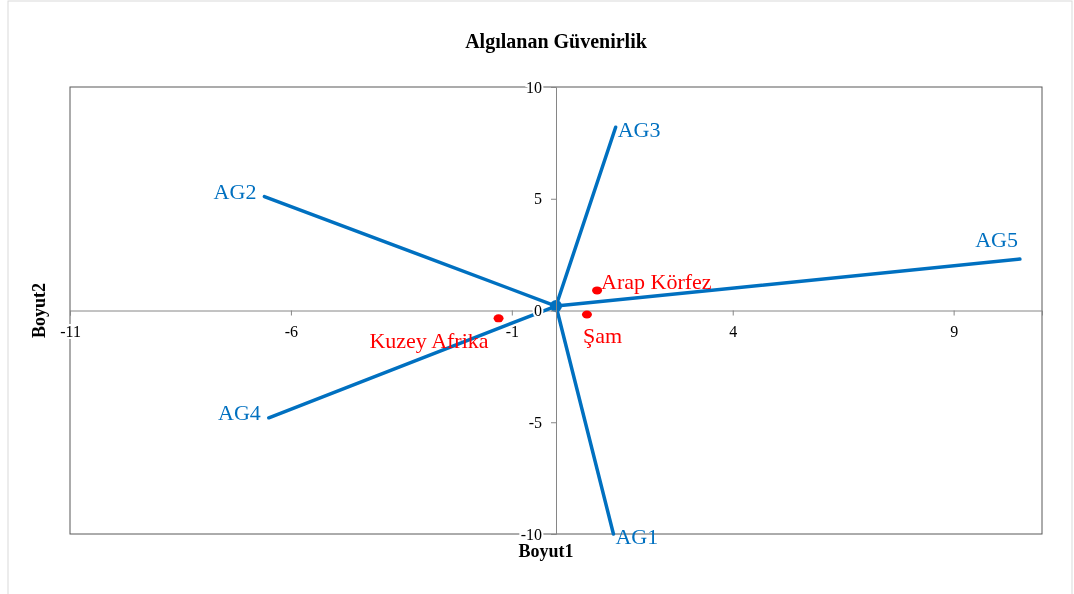 The width and height of the screenshot is (1074, 594). Describe the element at coordinates (556, 41) in the screenshot. I see `chart-title: Algılanan Güvenirlik` at that location.